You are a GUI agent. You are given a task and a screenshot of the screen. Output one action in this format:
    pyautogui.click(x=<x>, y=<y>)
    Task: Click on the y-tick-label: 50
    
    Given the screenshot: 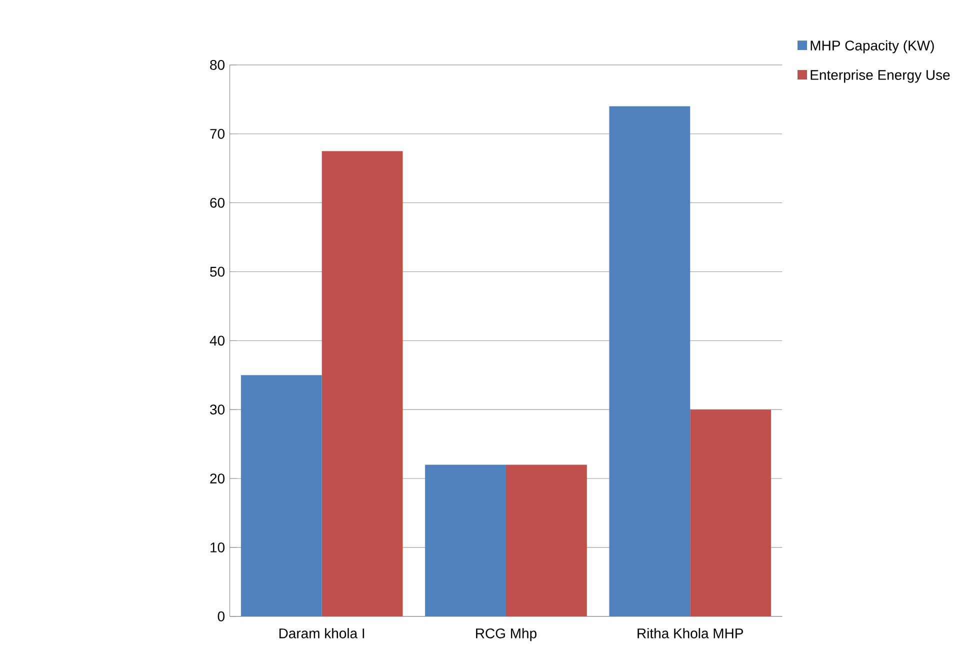 What is the action you would take?
    pyautogui.click(x=217, y=271)
    